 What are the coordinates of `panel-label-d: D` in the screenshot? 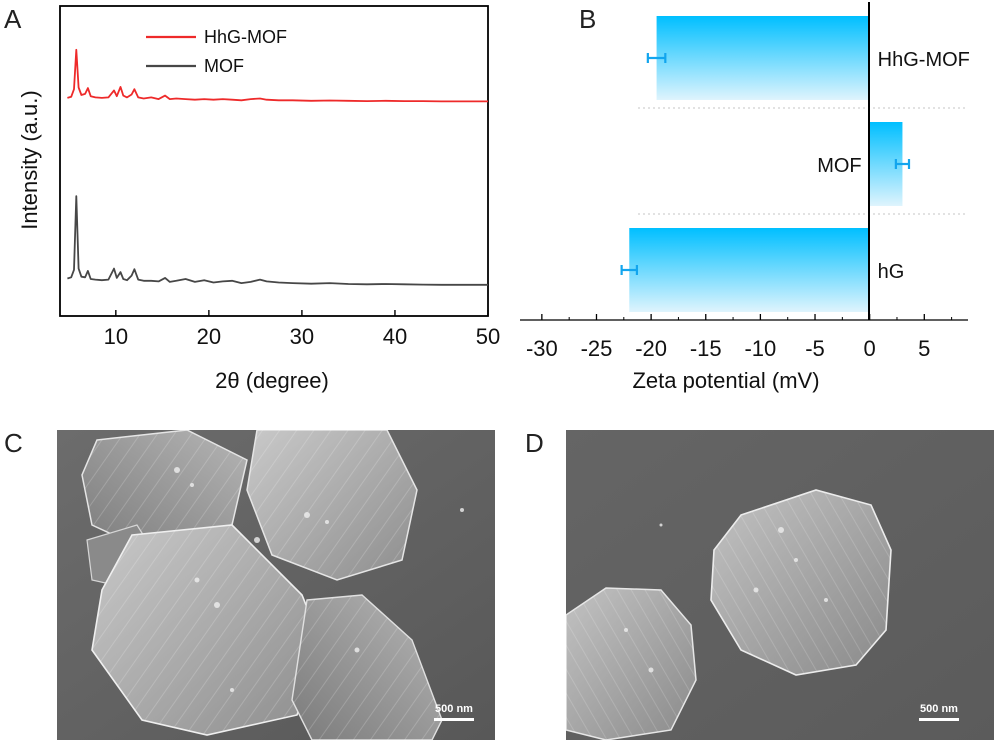 It's located at (534, 443).